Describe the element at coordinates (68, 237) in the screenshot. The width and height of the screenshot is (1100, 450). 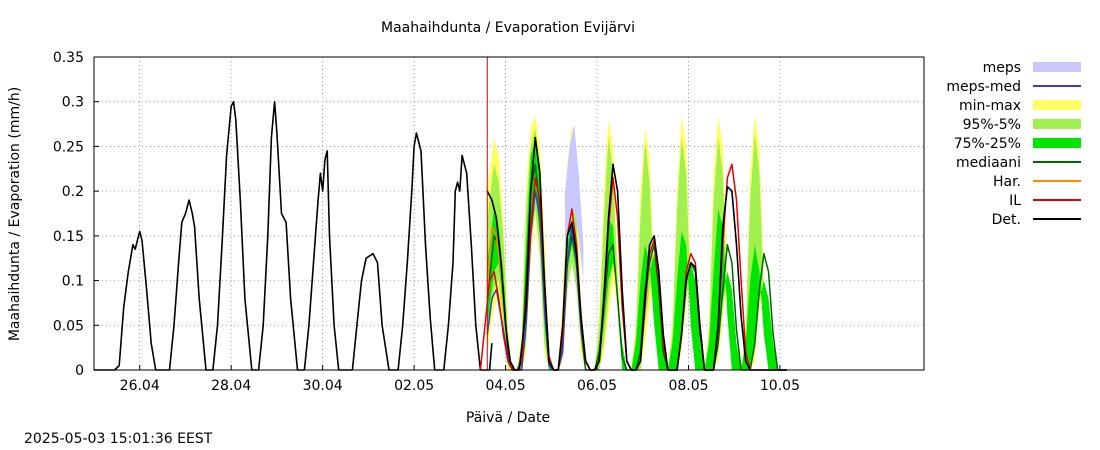
I see `y-tick-label: 0.15` at that location.